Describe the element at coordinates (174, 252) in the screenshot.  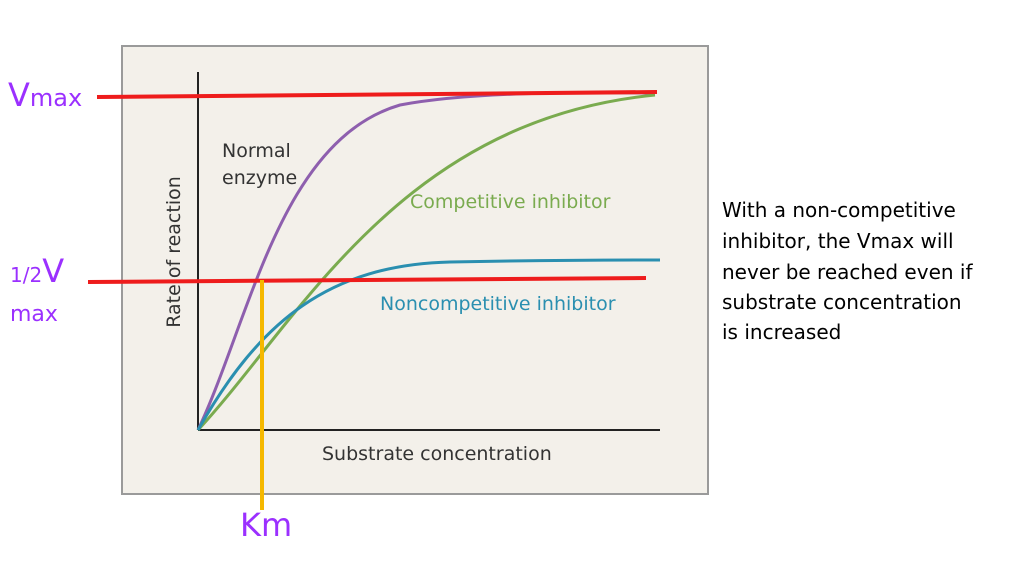
I see `y-axis-label: Rate of reaction` at that location.